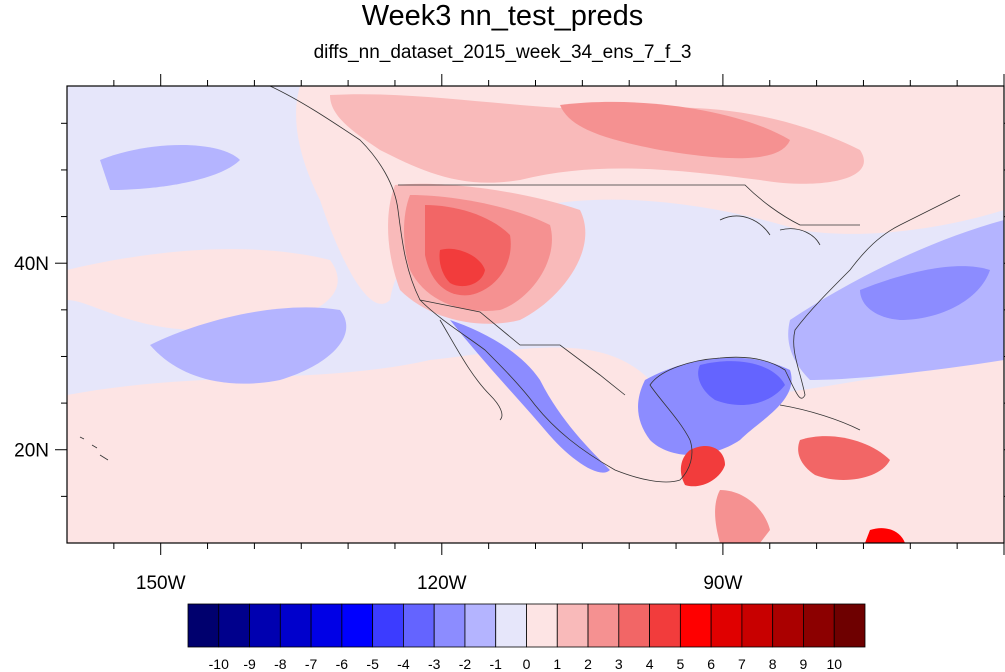 The image size is (1005, 672). What do you see at coordinates (434, 664) in the screenshot?
I see `colorbar-label: -3` at bounding box center [434, 664].